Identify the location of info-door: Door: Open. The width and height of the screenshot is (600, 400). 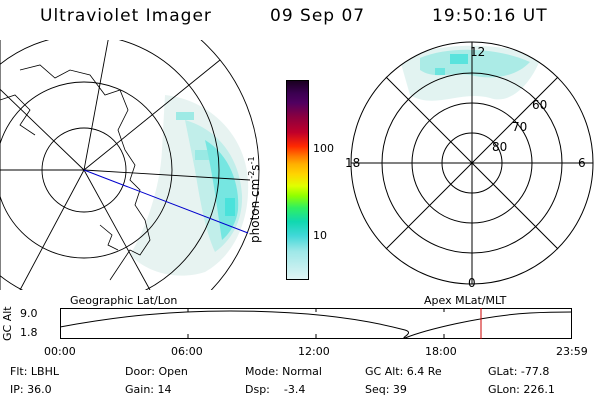
(156, 371).